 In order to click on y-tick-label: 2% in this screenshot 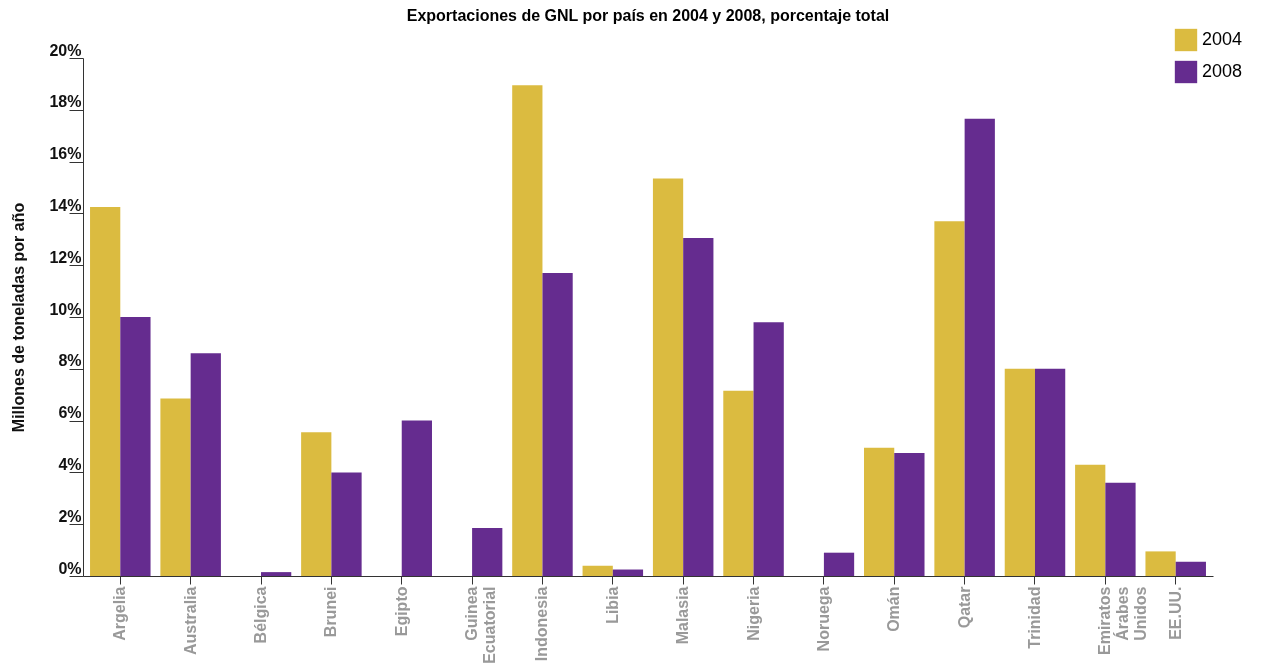, I will do `click(70, 516)`.